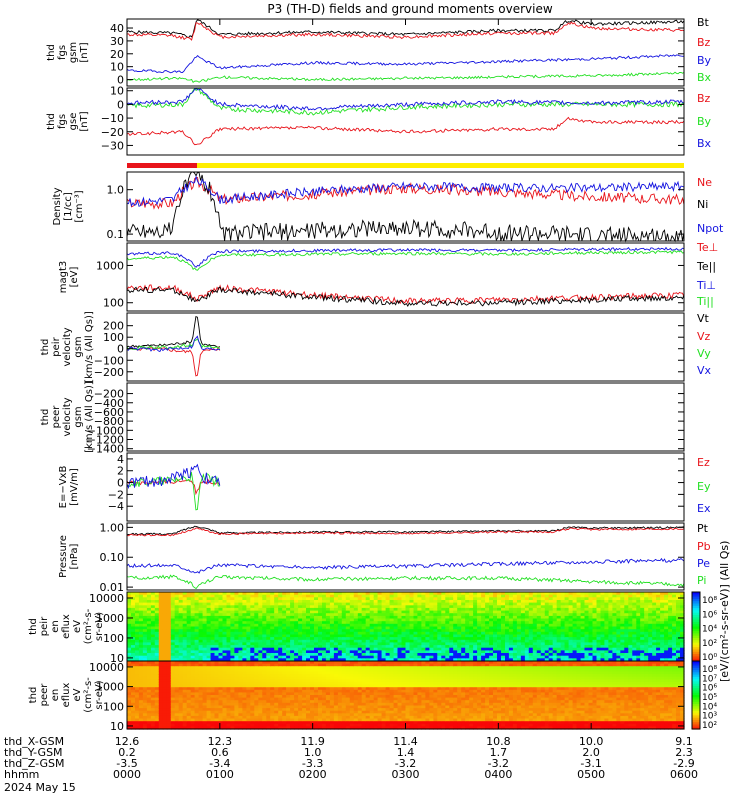  I want to click on ylabel-line: [eV], so click(74, 277).